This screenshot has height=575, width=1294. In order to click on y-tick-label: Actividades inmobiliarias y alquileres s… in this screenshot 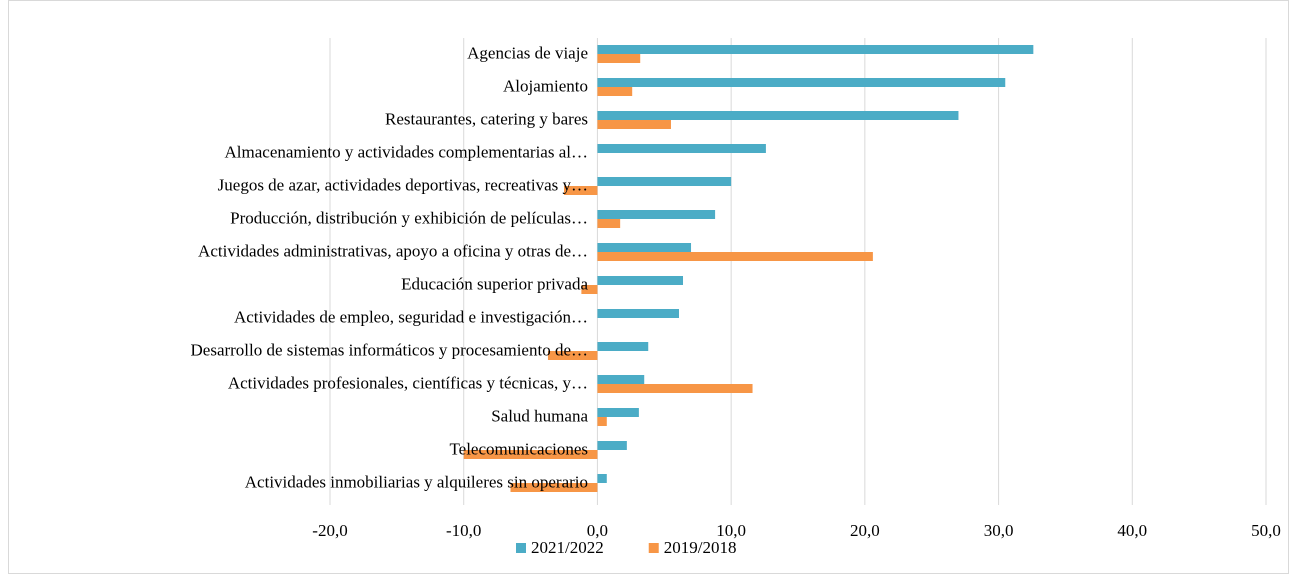, I will do `click(416, 481)`.